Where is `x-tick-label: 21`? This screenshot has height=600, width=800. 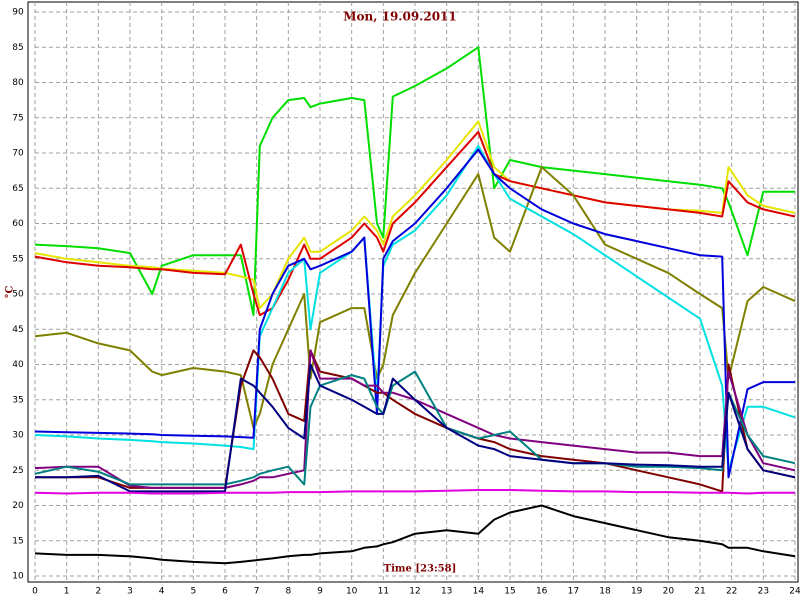 x-tick-label: 21 is located at coordinates (699, 592).